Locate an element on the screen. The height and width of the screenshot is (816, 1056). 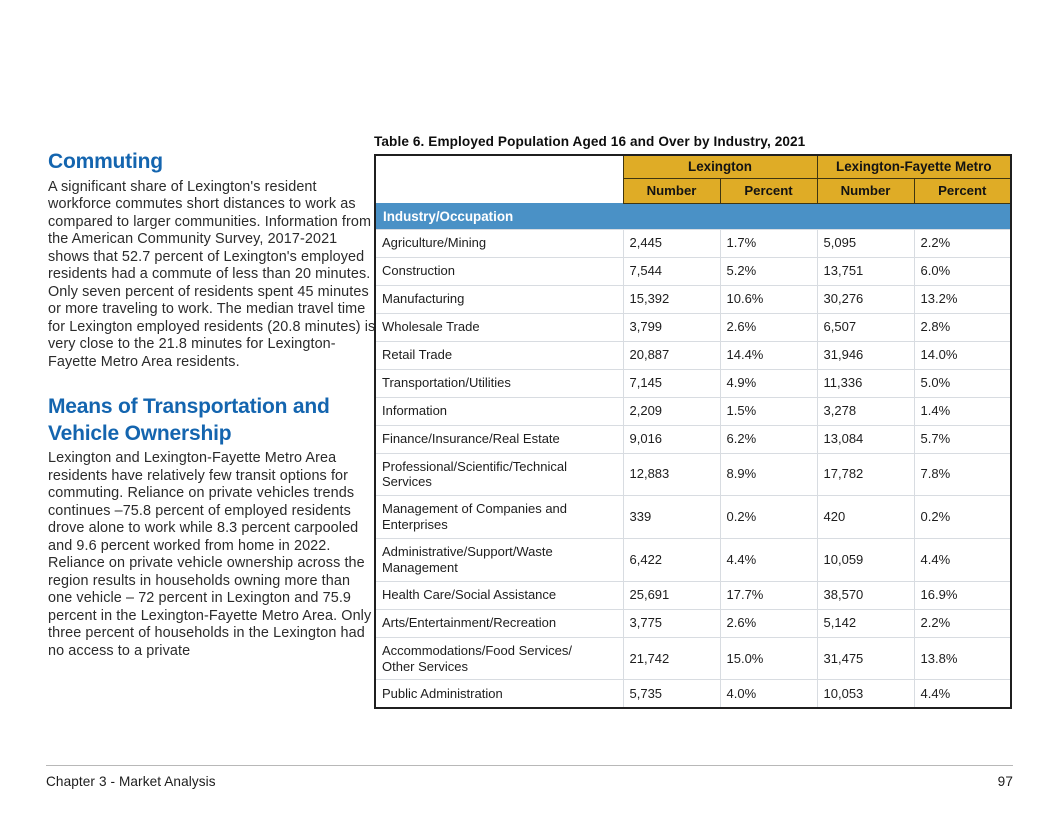
table-row: Public Administration 5,735 4.0% 10,053 4.4% is located at coordinates (693, 694).